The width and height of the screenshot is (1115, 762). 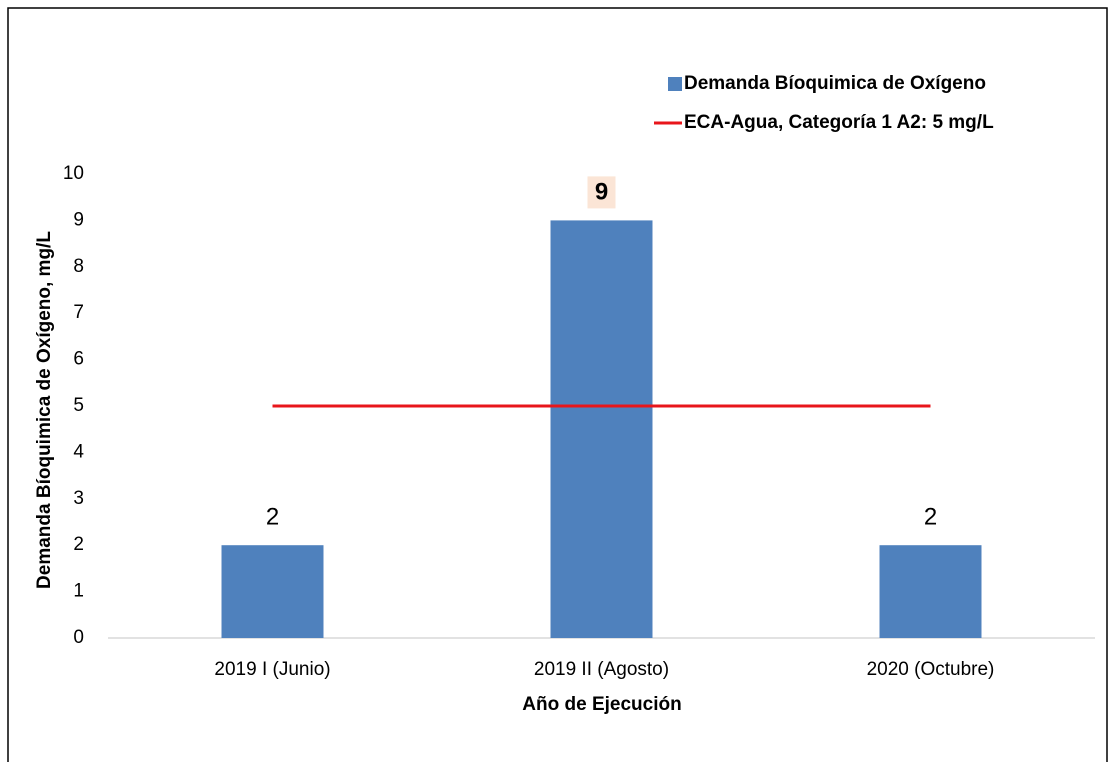 I want to click on y-tick-label: 10, so click(x=73, y=173).